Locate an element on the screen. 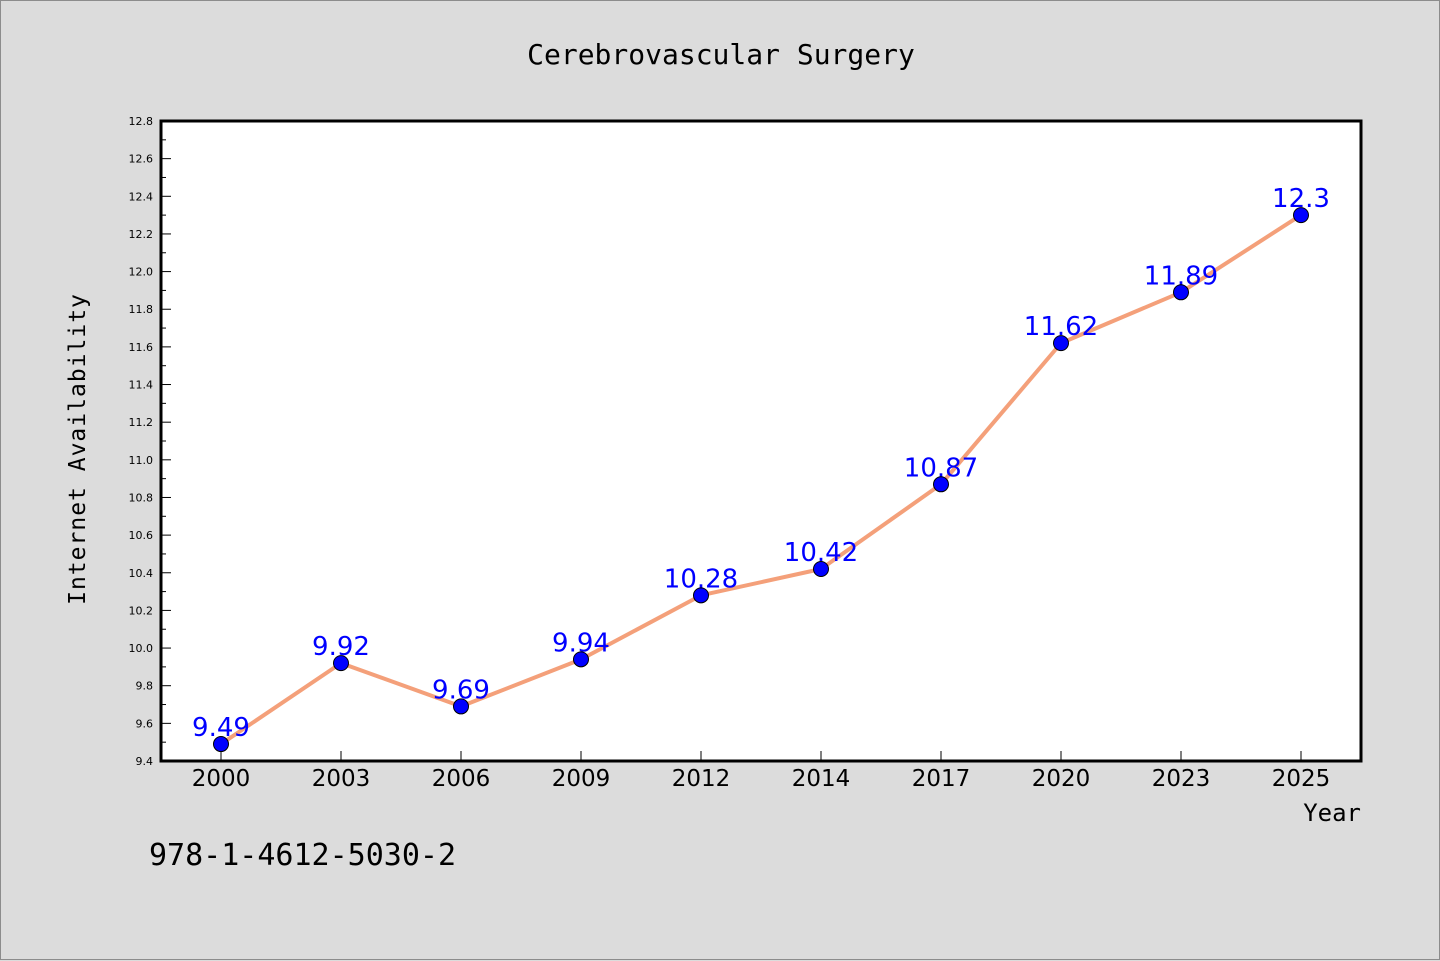 The width and height of the screenshot is (1440, 961). x-axis-label: Year is located at coordinates (1332, 813).